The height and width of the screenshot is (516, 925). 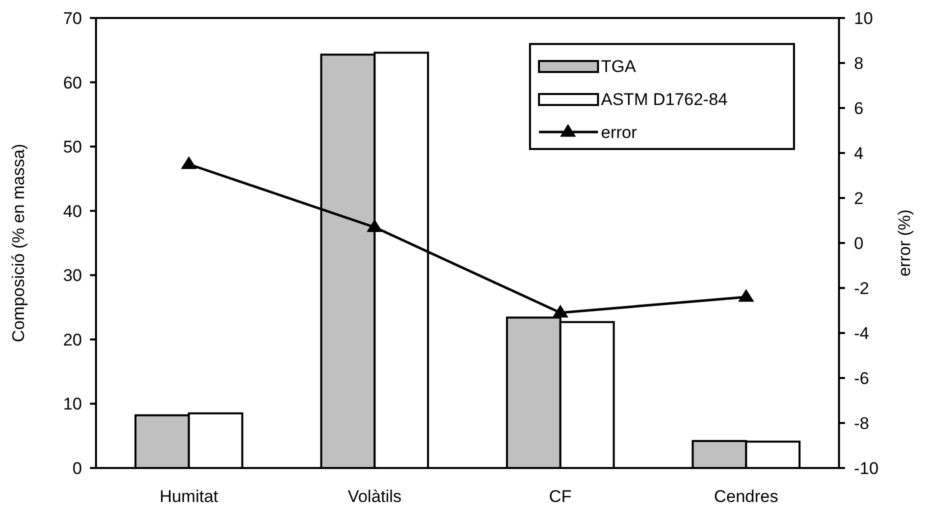 What do you see at coordinates (862, 288) in the screenshot?
I see `y2-tick-label: -2` at bounding box center [862, 288].